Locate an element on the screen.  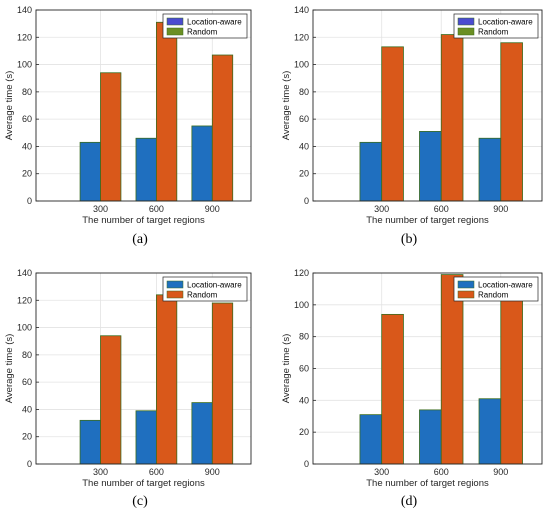
panel-label: (a) is located at coordinates (140, 239).